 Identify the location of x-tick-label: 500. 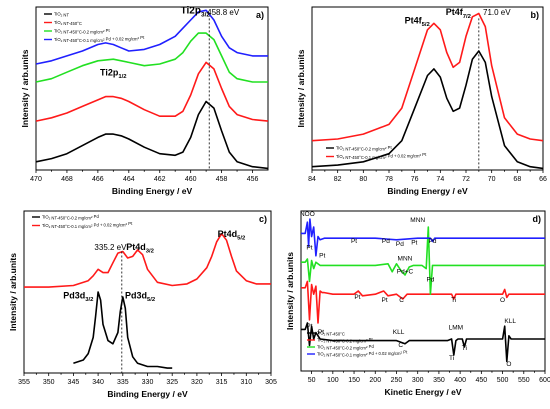
(503, 380).